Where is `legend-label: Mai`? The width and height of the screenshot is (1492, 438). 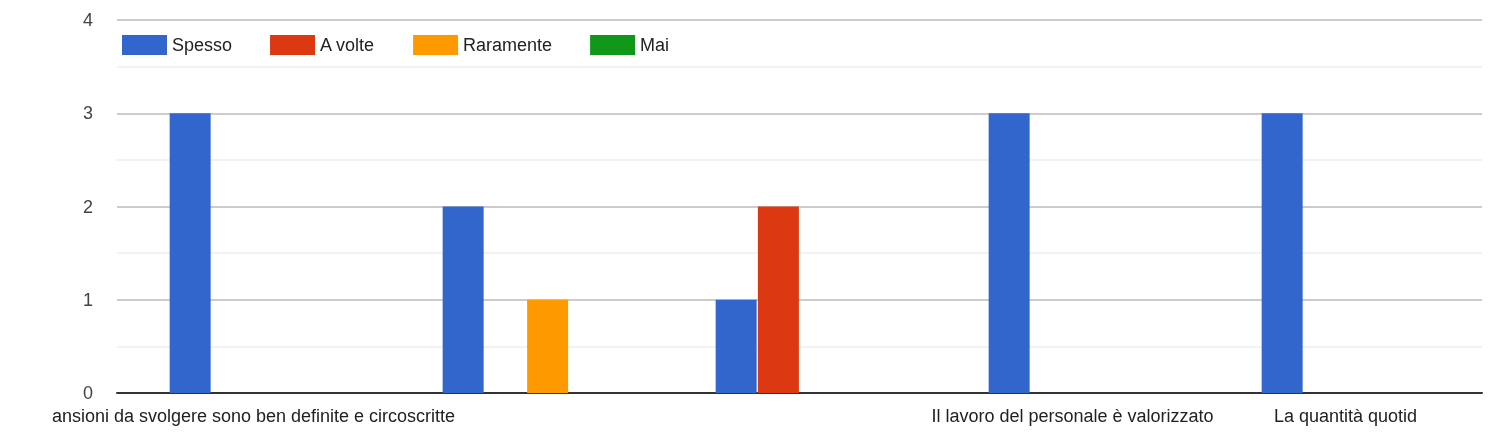 legend-label: Mai is located at coordinates (655, 45).